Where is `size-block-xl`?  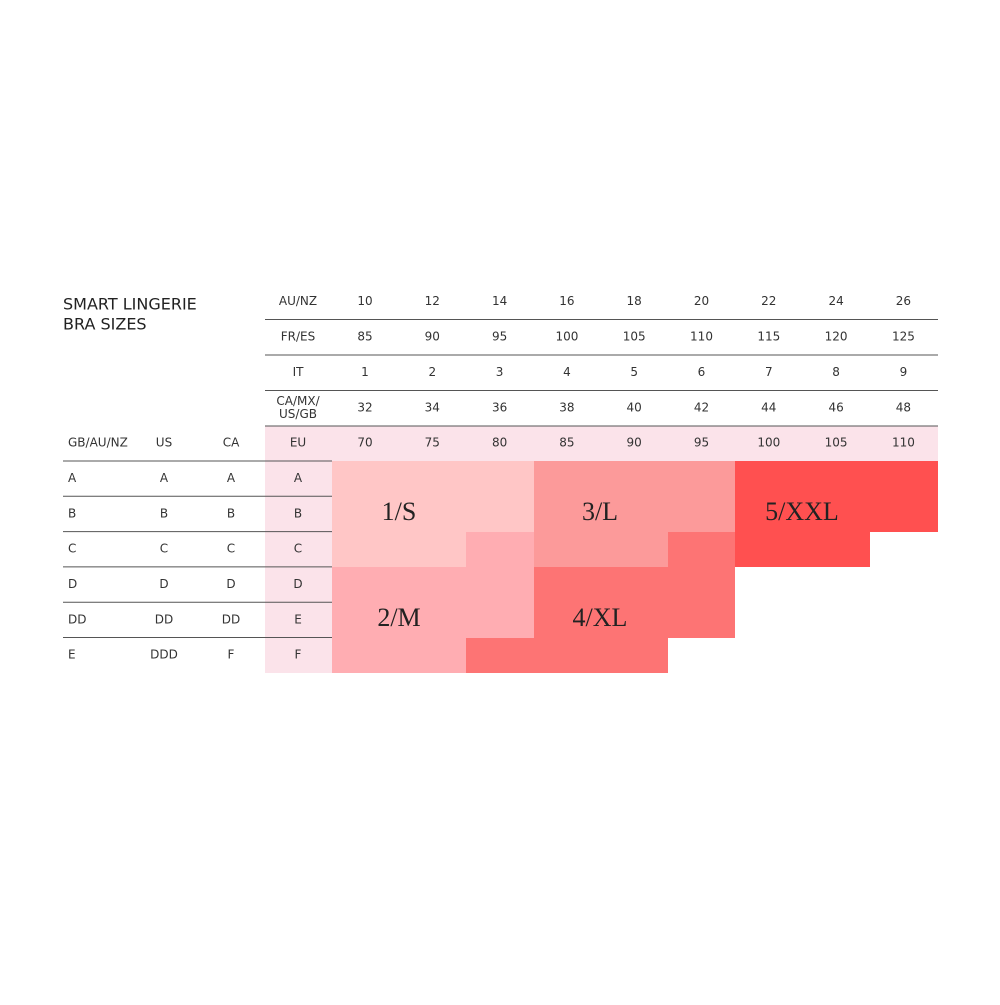
size-block-xl is located at coordinates (600, 602).